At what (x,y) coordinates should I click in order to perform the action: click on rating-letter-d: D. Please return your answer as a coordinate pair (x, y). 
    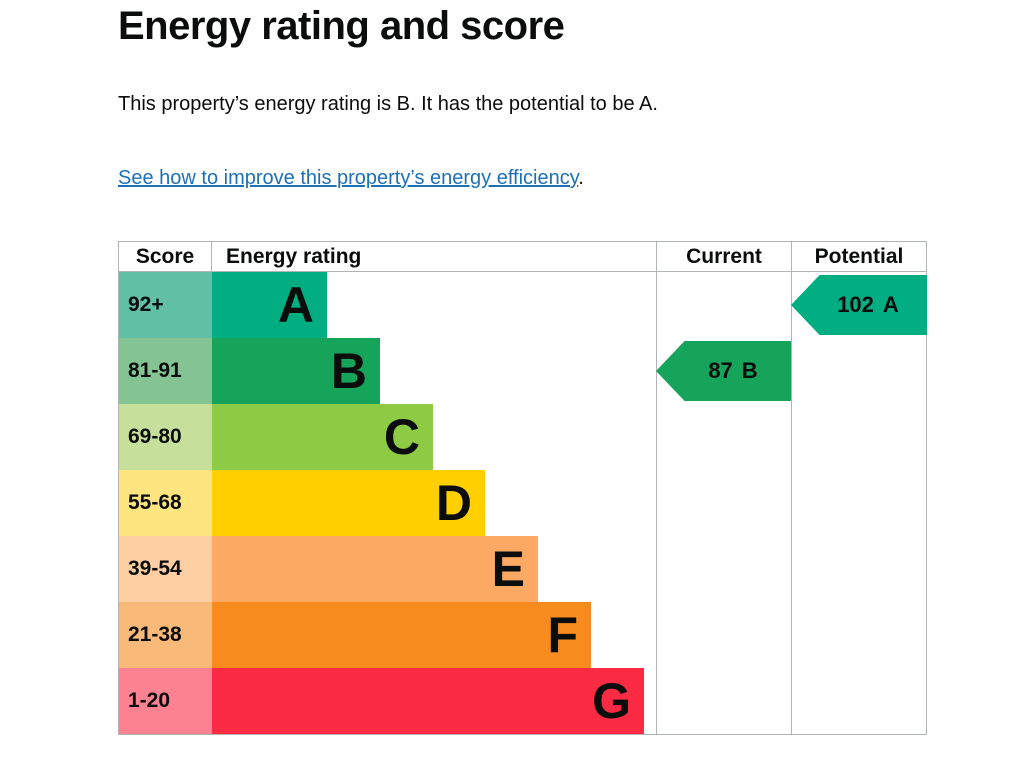
    Looking at the image, I should click on (453, 503).